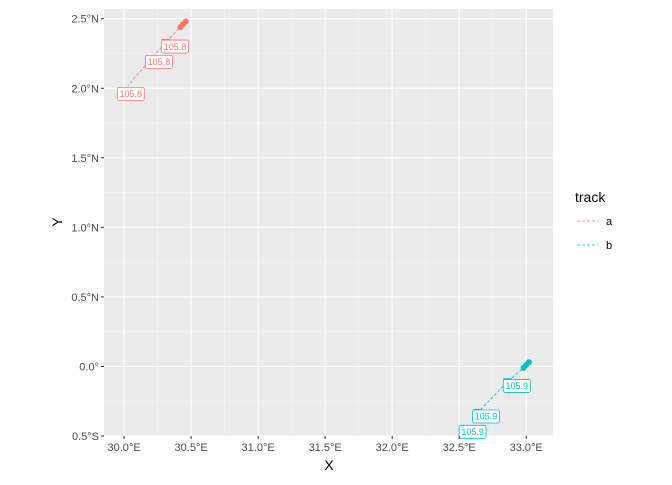  What do you see at coordinates (180, 27) in the screenshot?
I see `track-point-a` at bounding box center [180, 27].